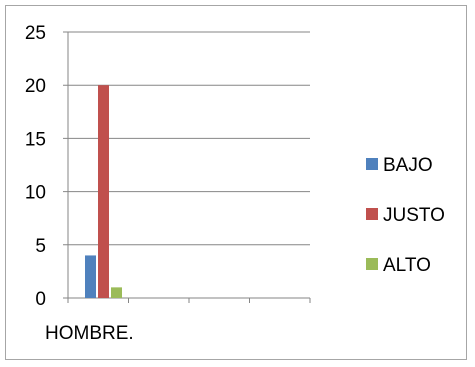 This screenshot has width=475, height=367. Describe the element at coordinates (372, 214) in the screenshot. I see `legend-swatch-justo` at that location.